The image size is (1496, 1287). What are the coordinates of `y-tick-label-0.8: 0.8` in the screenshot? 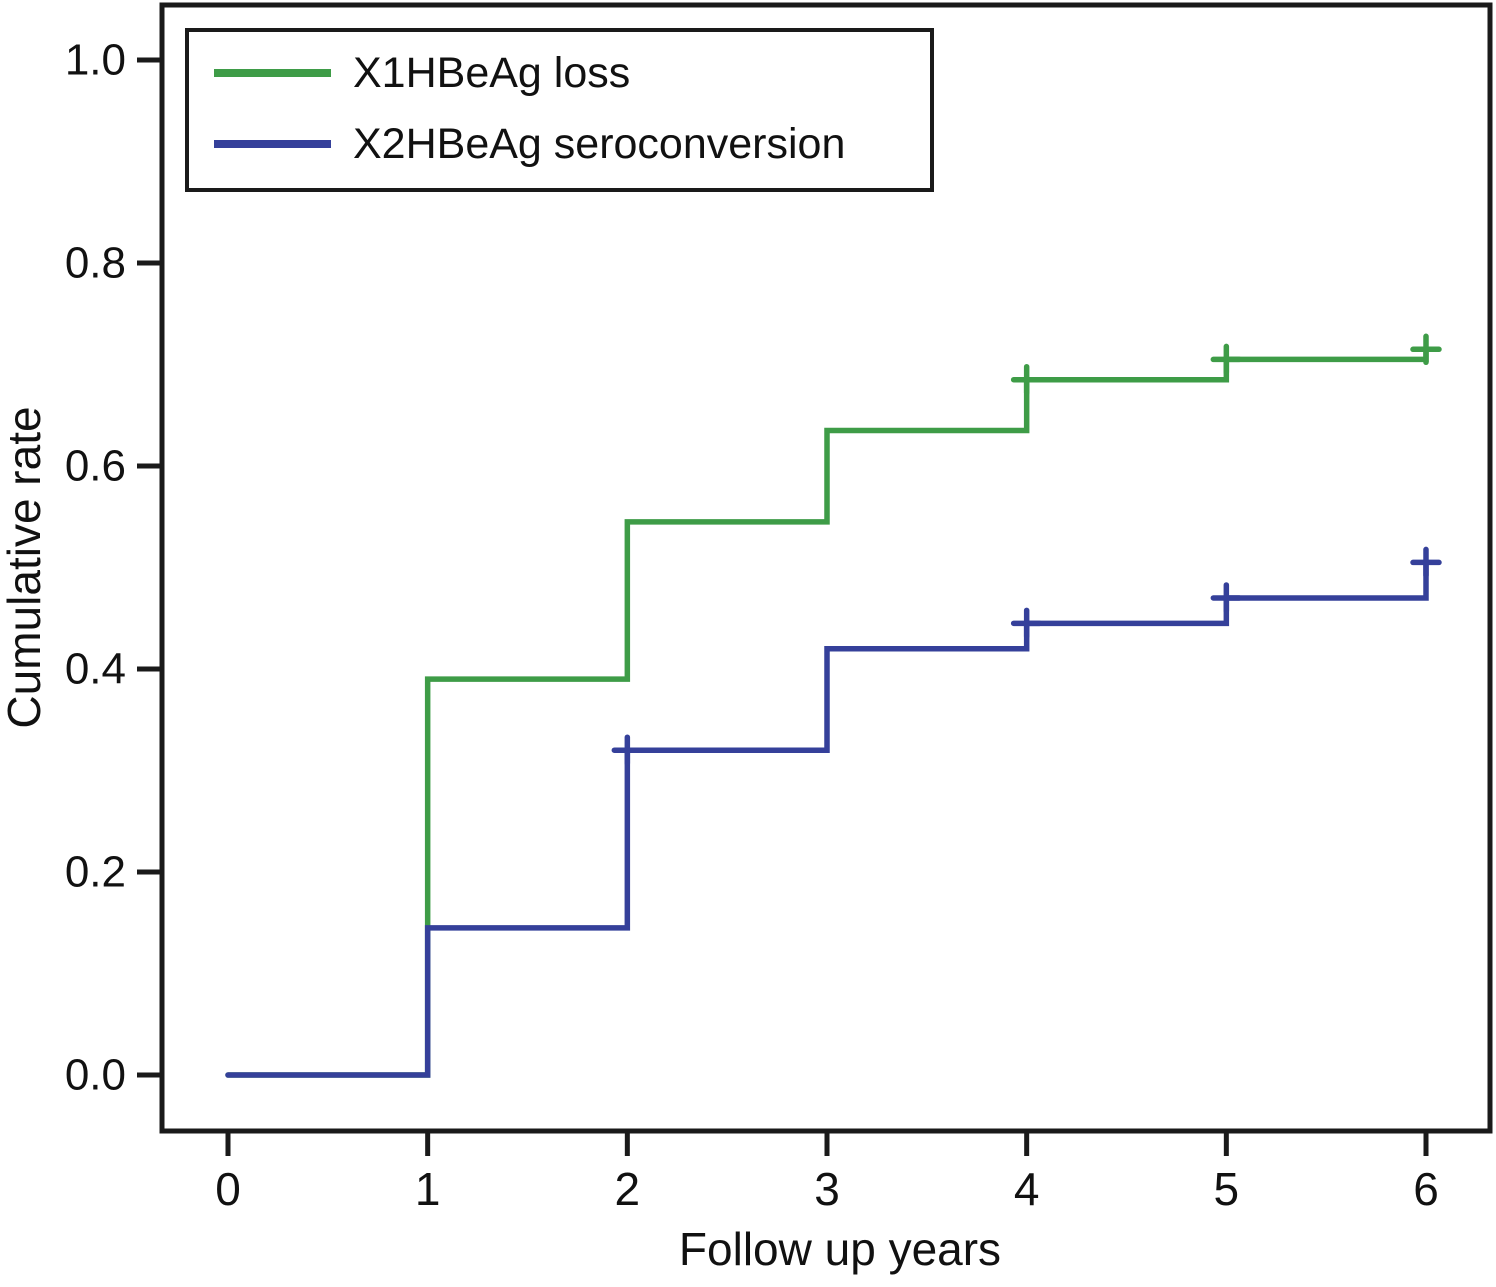 It's located at (95, 263).